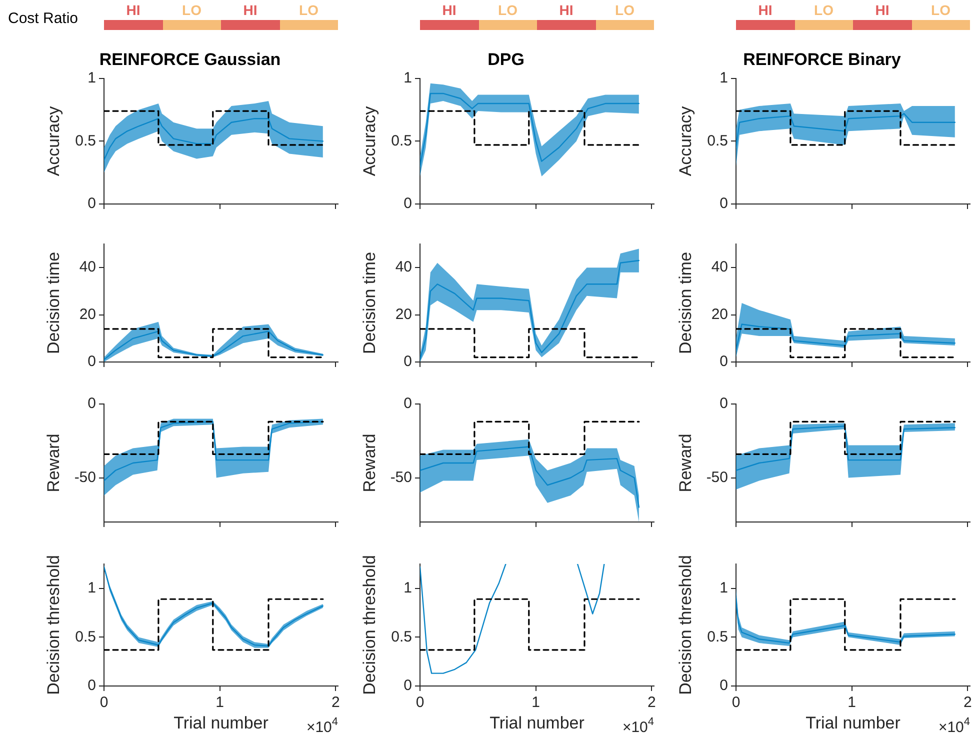  I want to click on chart-title: REINFORCE Binary, so click(822, 59).